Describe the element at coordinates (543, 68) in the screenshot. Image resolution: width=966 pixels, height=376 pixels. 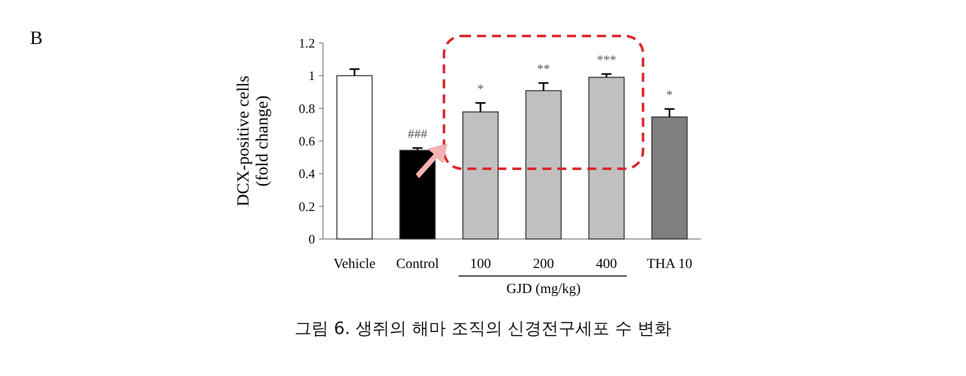
I see `annotation: **` at that location.